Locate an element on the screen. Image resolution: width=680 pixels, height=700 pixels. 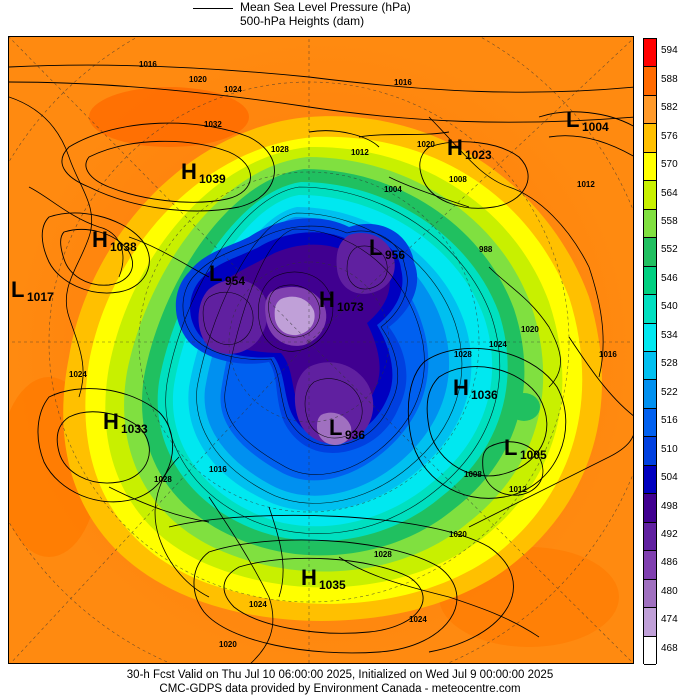
svg-text: 954 is located at coordinates (235, 281).